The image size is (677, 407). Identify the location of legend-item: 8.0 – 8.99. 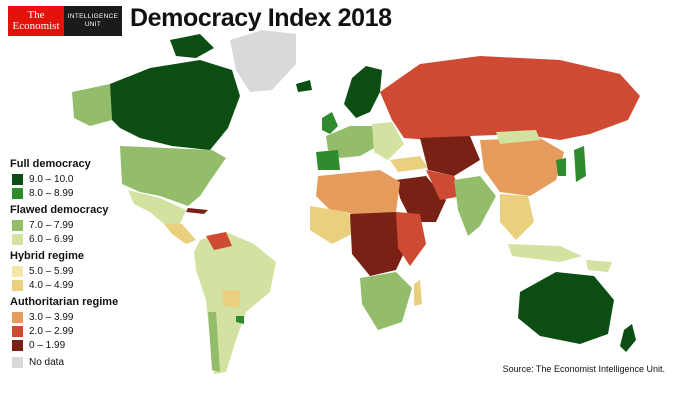
(85, 193).